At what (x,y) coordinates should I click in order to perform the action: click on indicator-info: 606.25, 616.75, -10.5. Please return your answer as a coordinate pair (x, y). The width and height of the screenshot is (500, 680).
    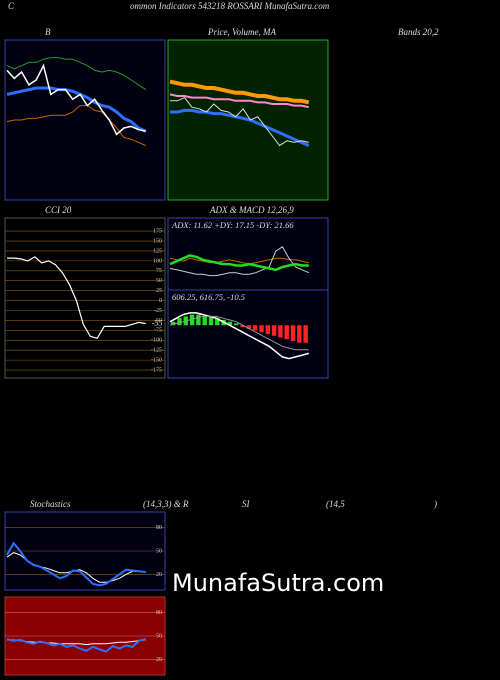
    Looking at the image, I should click on (208, 297).